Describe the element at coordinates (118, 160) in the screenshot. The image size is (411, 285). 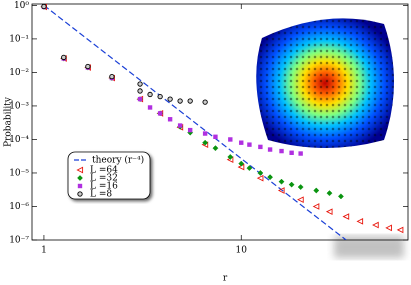
I see `legend-label: theory (r⁻⁴)` at that location.